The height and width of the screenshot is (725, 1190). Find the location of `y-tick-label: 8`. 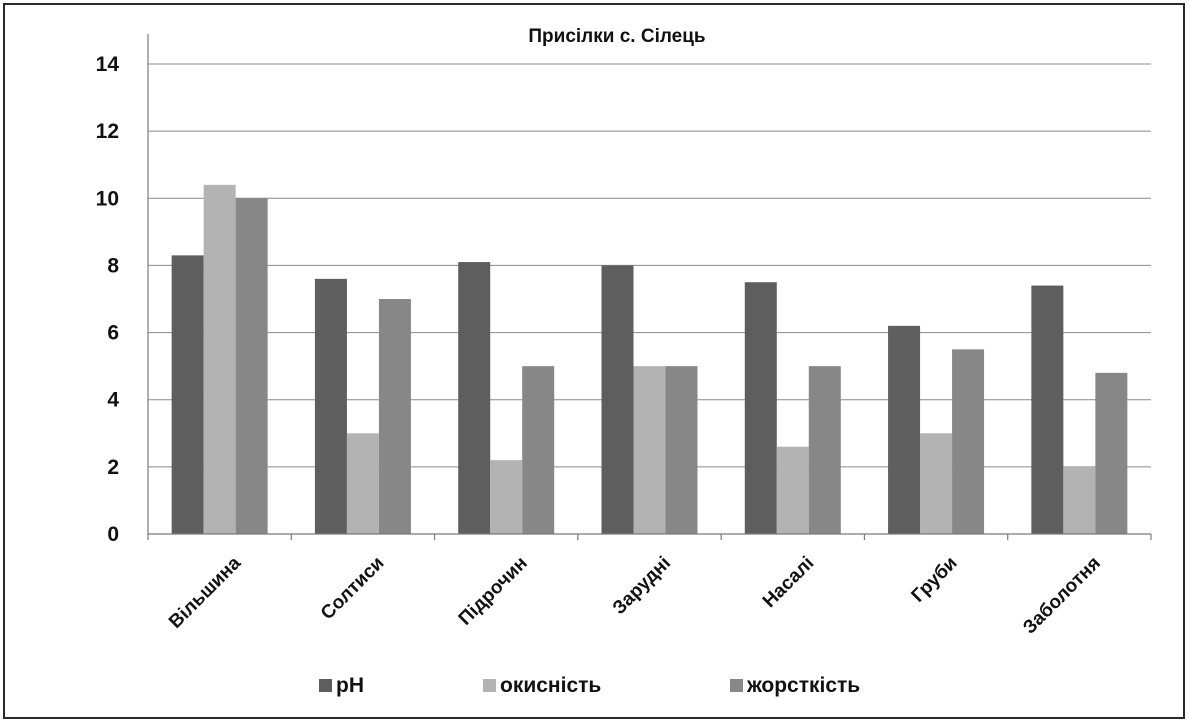

y-tick-label: 8 is located at coordinates (113, 265).